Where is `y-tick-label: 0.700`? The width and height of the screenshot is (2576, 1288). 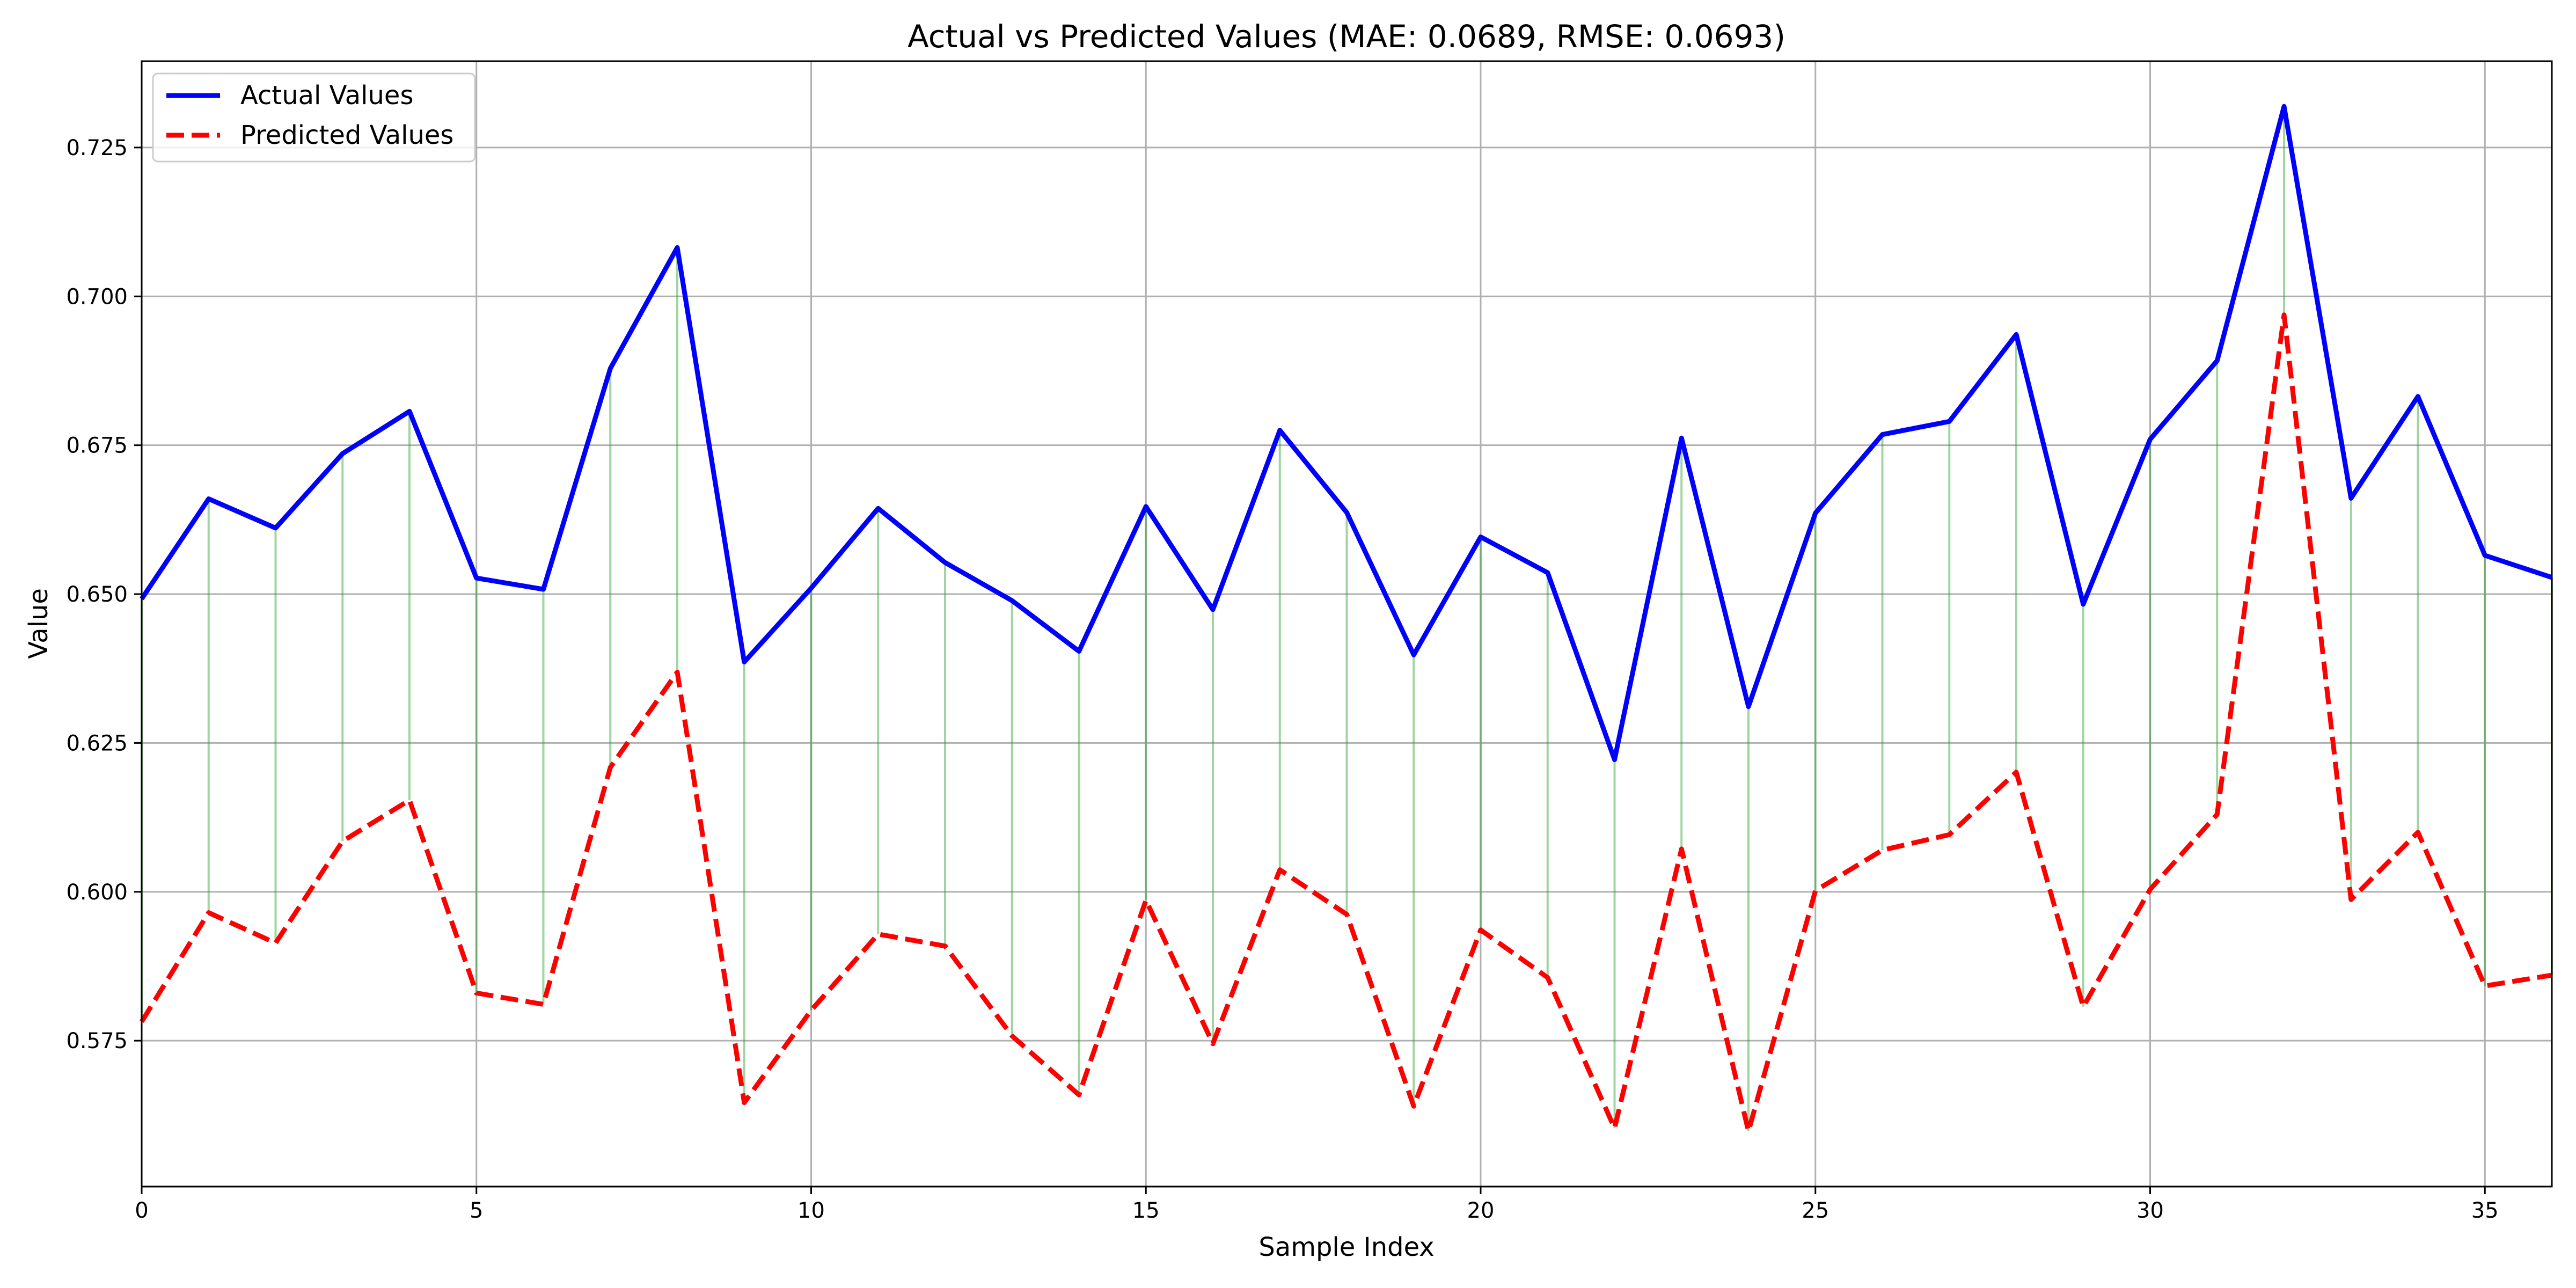
y-tick-label: 0.700 is located at coordinates (97, 296).